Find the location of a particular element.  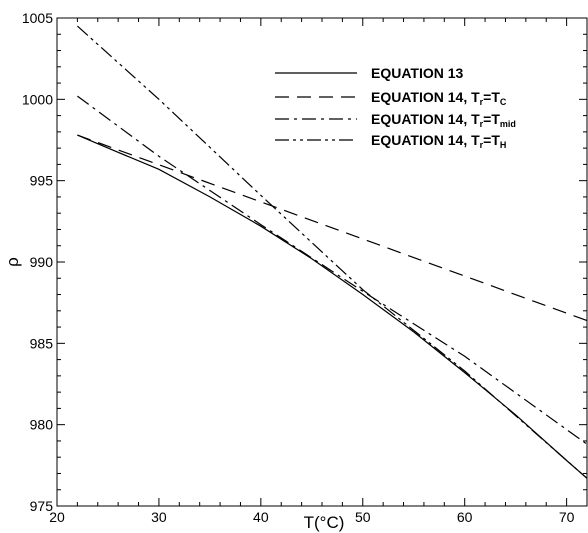

y-tick-label-1005: 1005 is located at coordinates (37, 18).